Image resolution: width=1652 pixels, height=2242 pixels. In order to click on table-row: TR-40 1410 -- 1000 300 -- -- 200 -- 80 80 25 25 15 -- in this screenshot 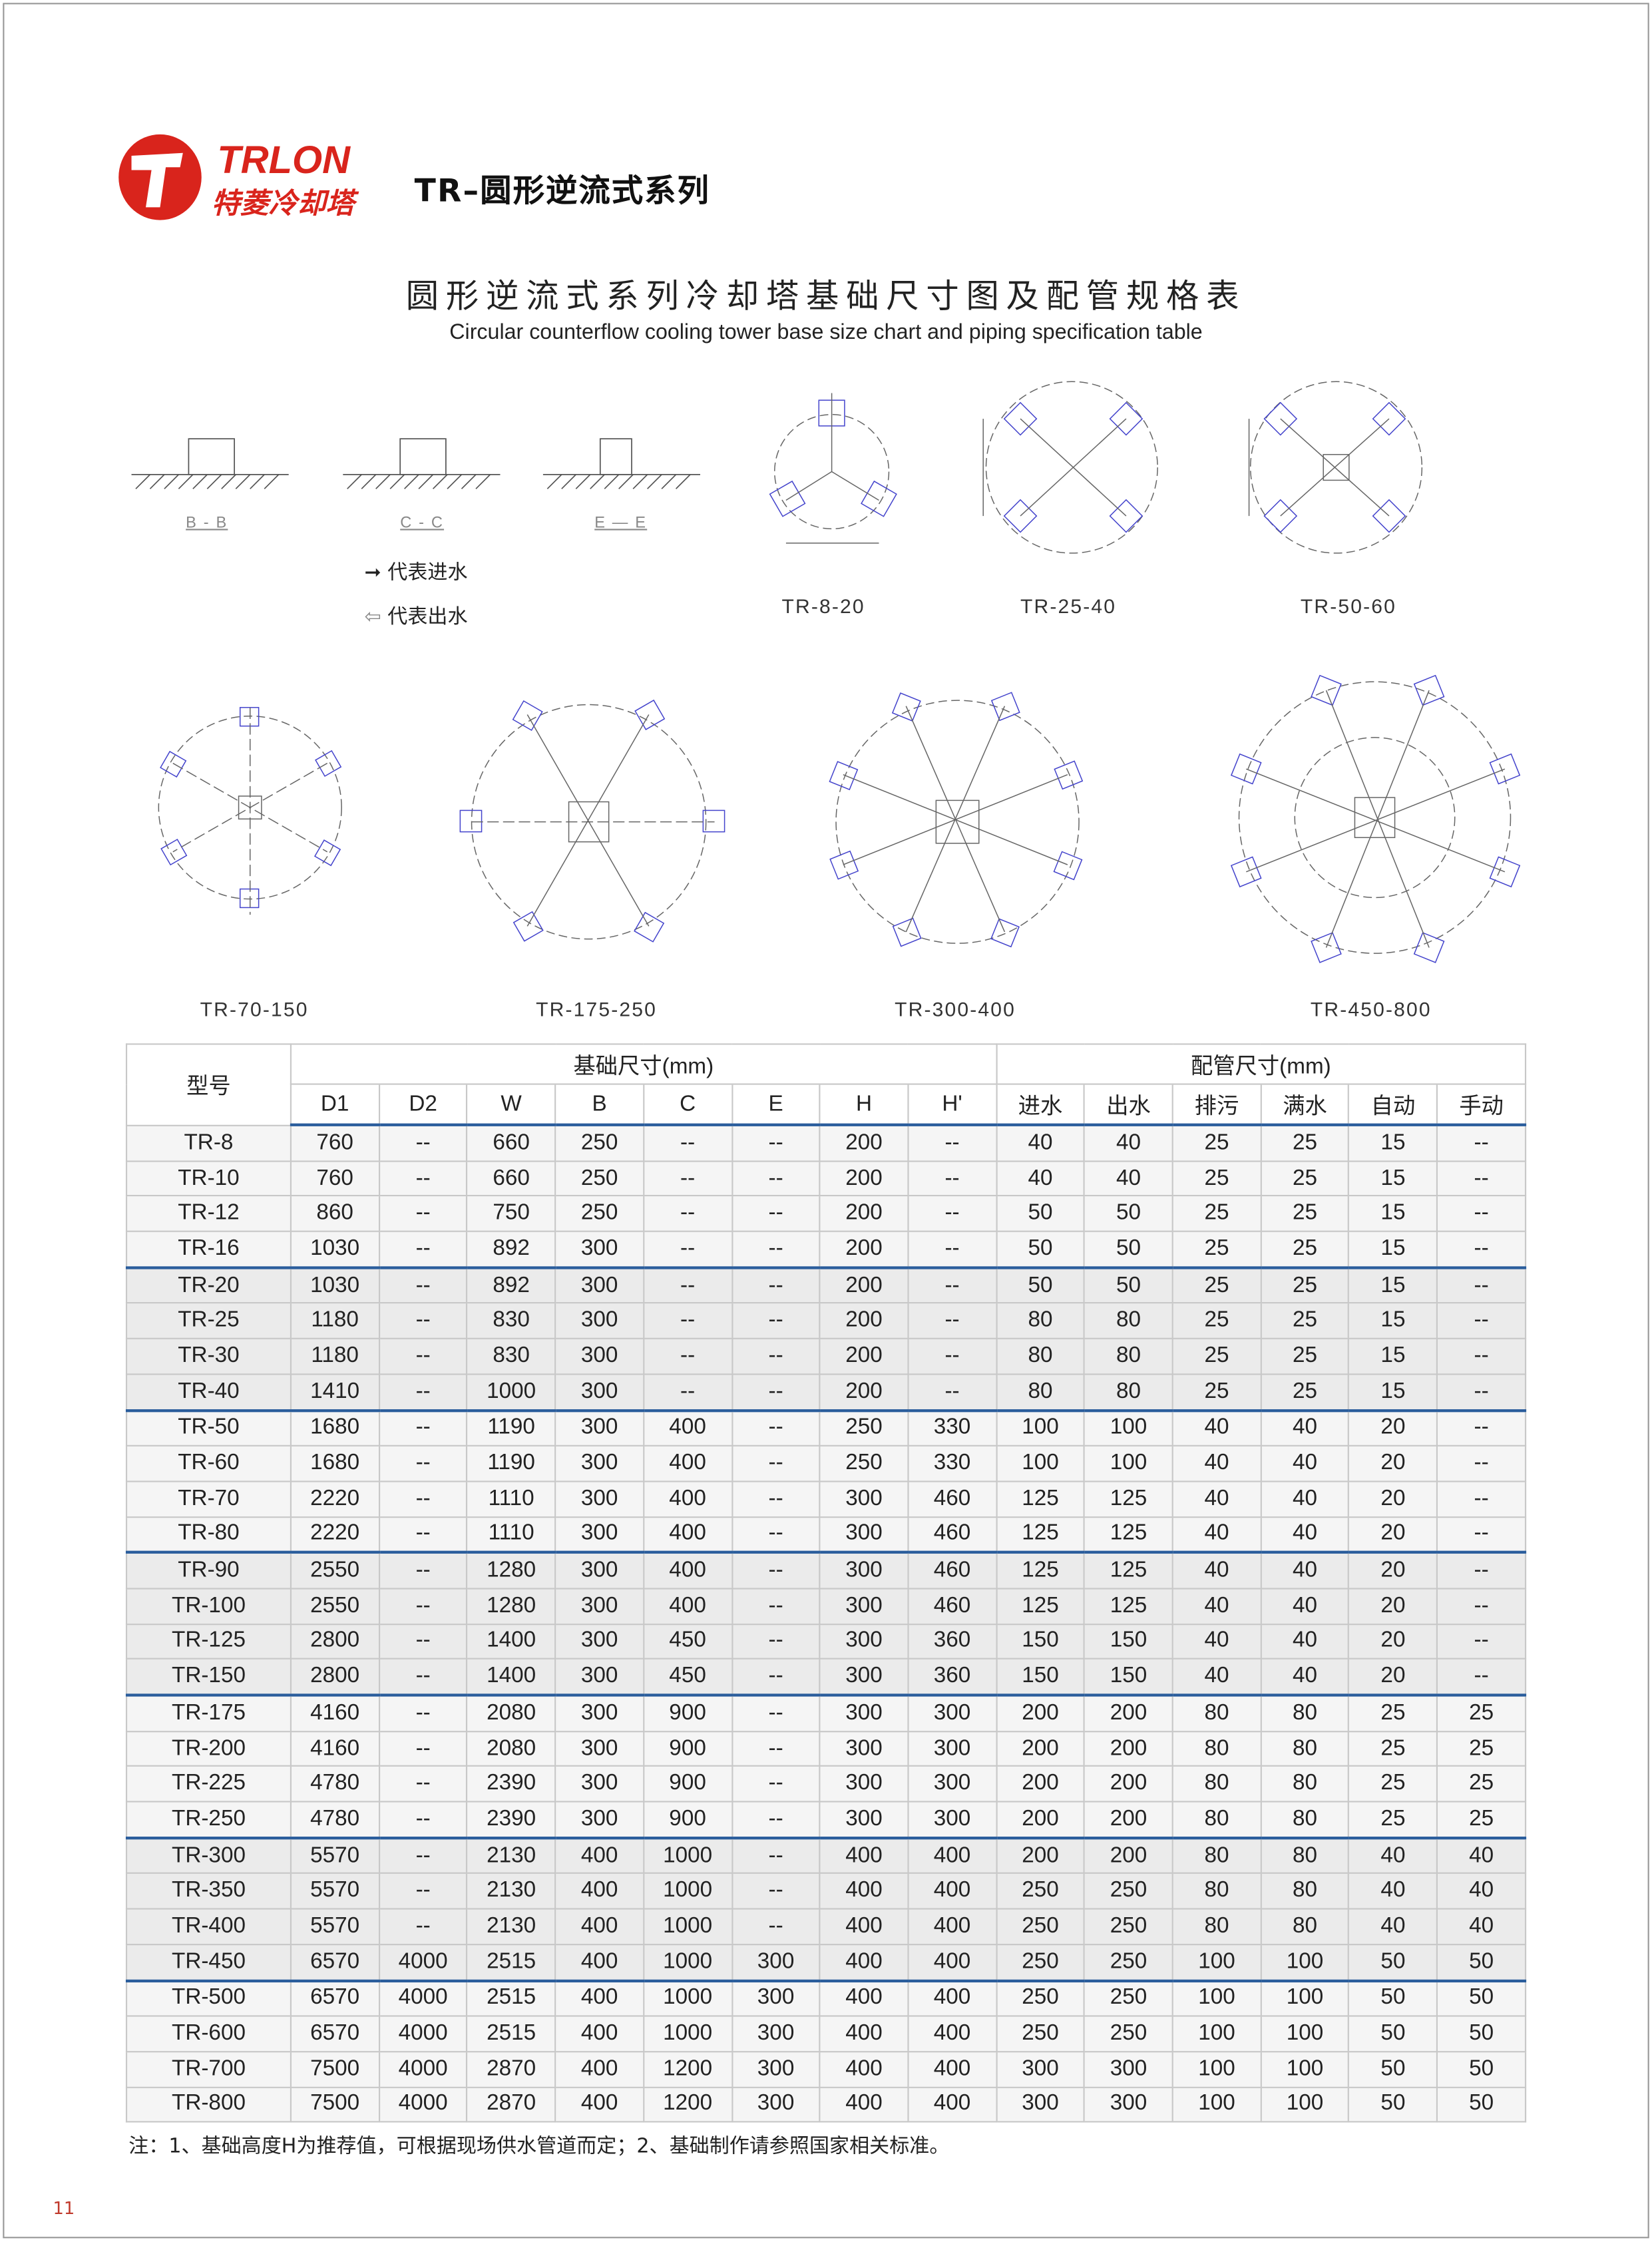, I will do `click(826, 1392)`.